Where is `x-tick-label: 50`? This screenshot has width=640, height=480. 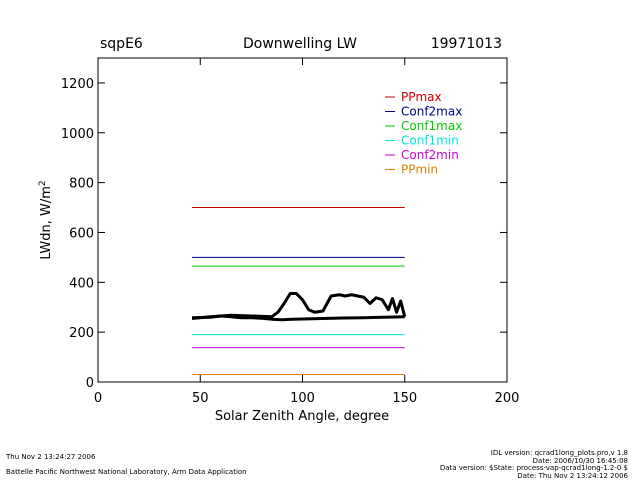 x-tick-label: 50 is located at coordinates (200, 398).